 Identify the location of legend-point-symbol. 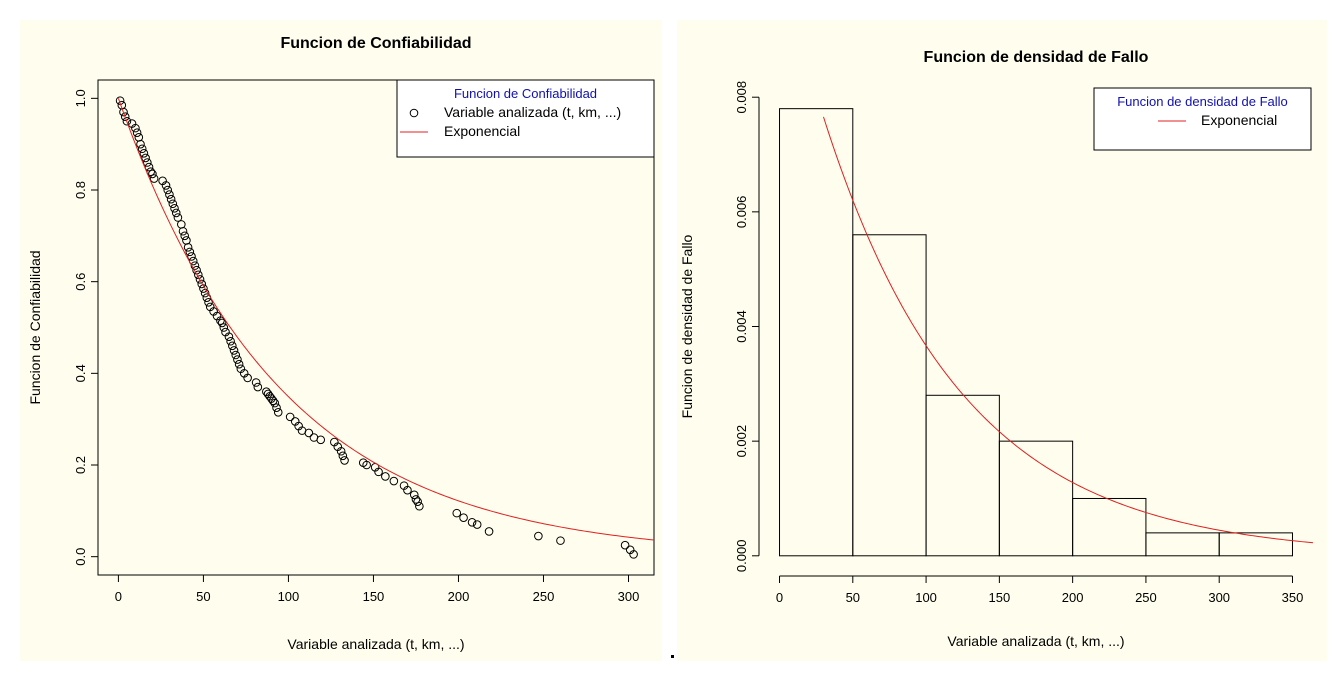
(414, 113).